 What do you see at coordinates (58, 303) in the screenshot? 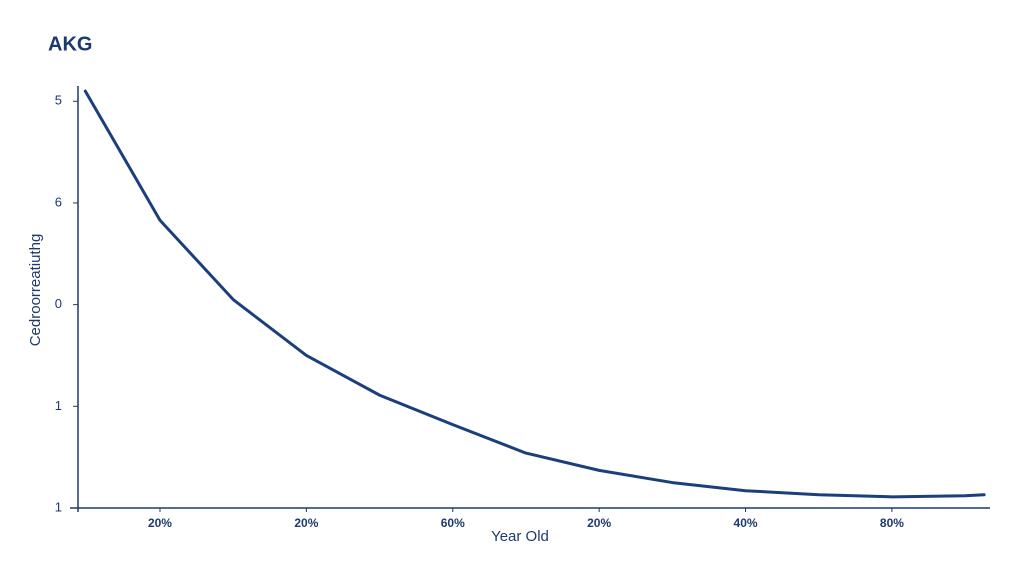
I see `y-tick-label: 0` at bounding box center [58, 303].